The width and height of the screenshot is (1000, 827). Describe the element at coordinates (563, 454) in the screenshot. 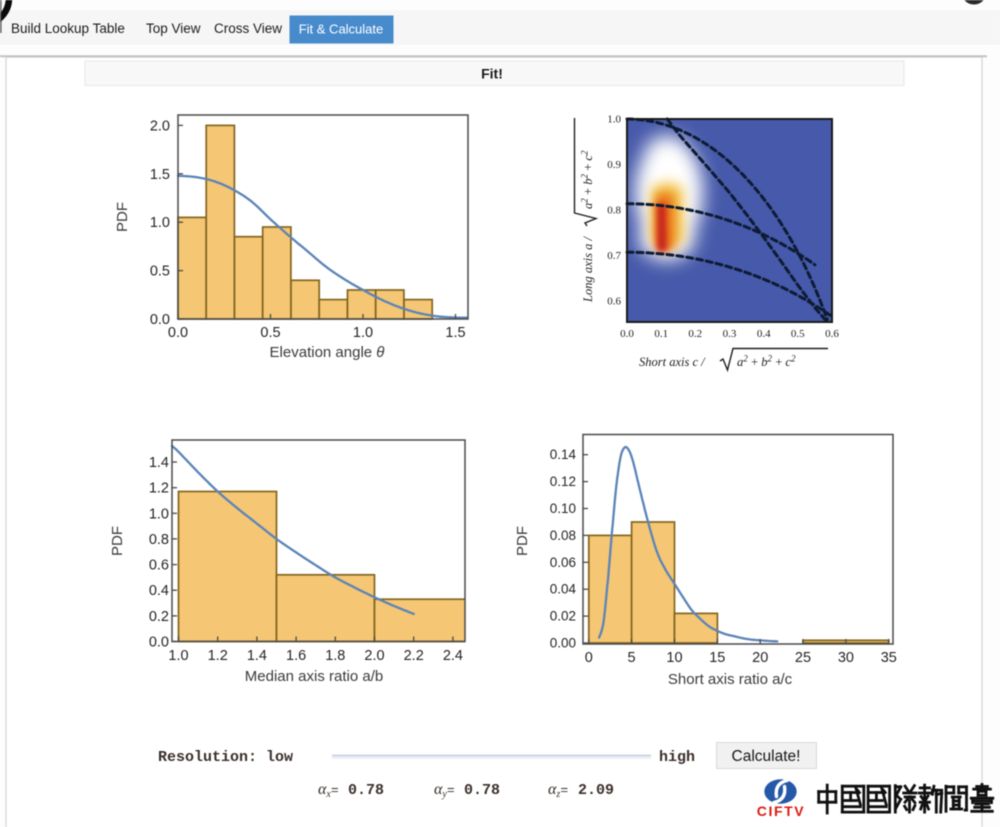

I see `svg-text: 0.14` at that location.